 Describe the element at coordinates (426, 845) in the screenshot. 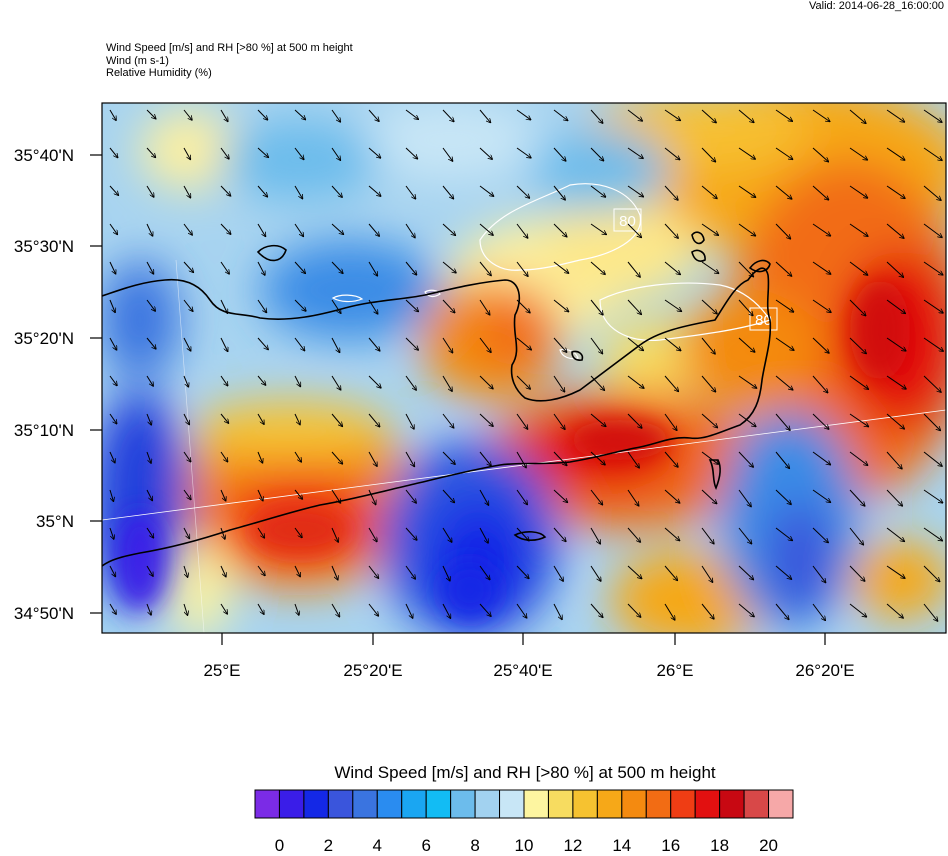

I see `colorbar-tick-label: 6` at that location.